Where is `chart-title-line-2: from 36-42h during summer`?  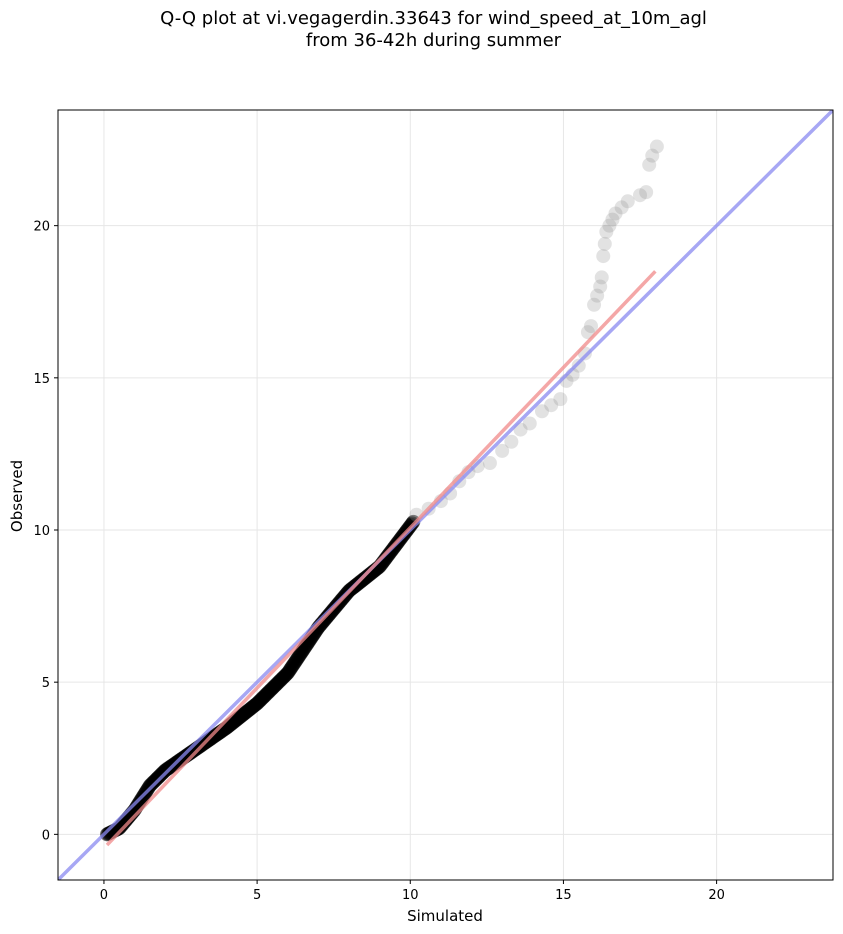 chart-title-line-2: from 36-42h during summer is located at coordinates (433, 40).